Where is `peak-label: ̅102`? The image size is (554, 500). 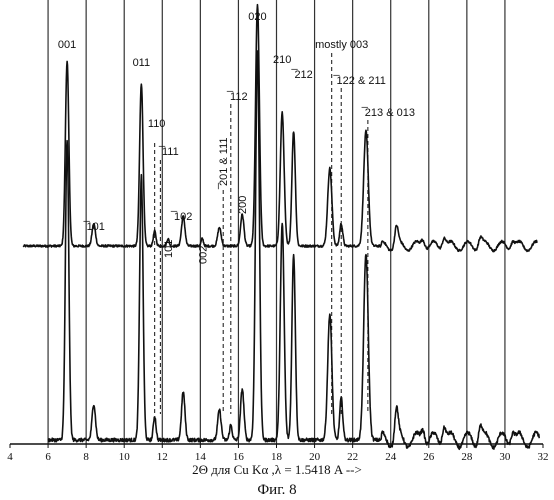
peak-label: ̅102 is located at coordinates (181, 217).